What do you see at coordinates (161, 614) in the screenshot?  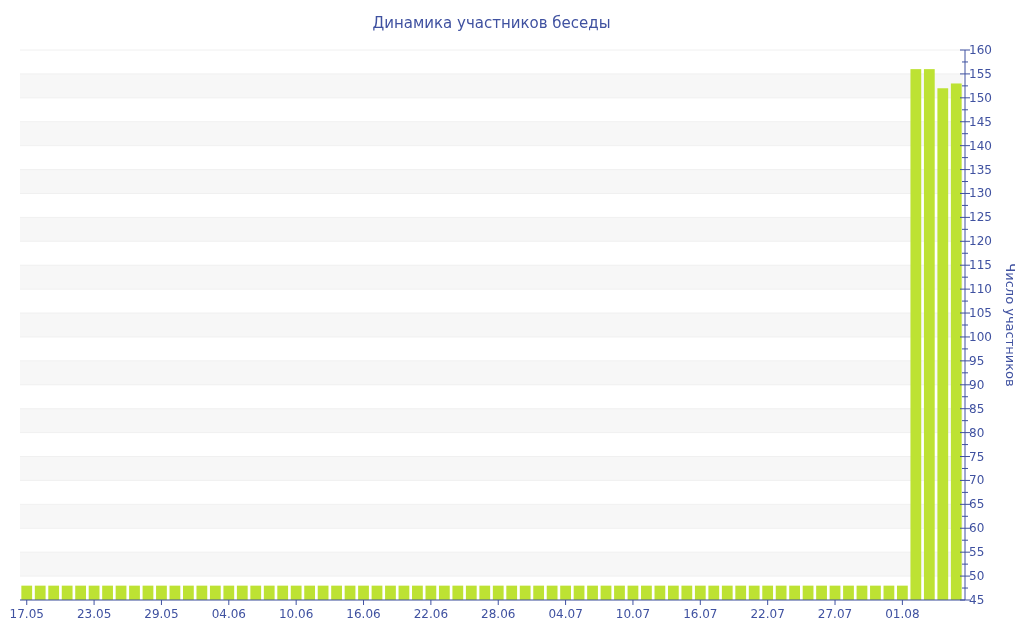 I see `x-tick-label: 29.05` at bounding box center [161, 614].